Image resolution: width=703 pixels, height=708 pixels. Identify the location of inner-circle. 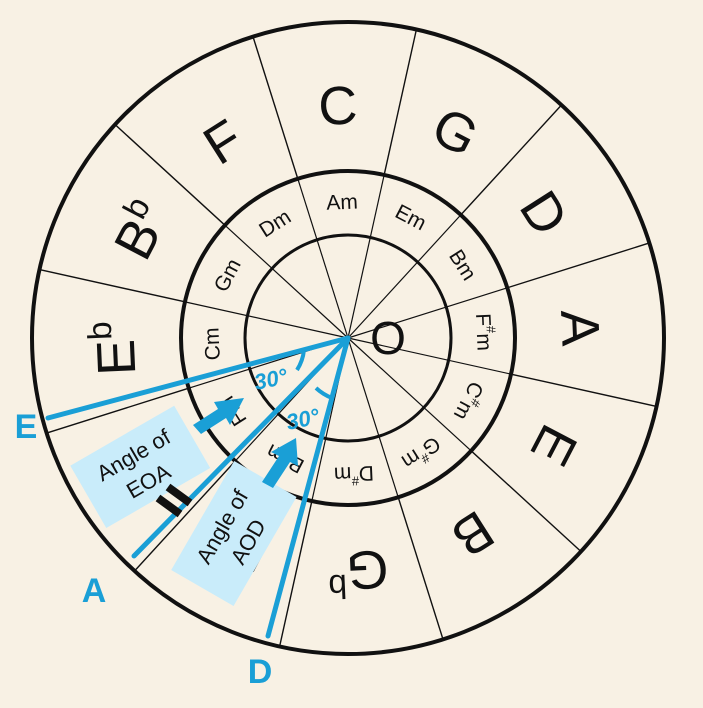
(348, 338).